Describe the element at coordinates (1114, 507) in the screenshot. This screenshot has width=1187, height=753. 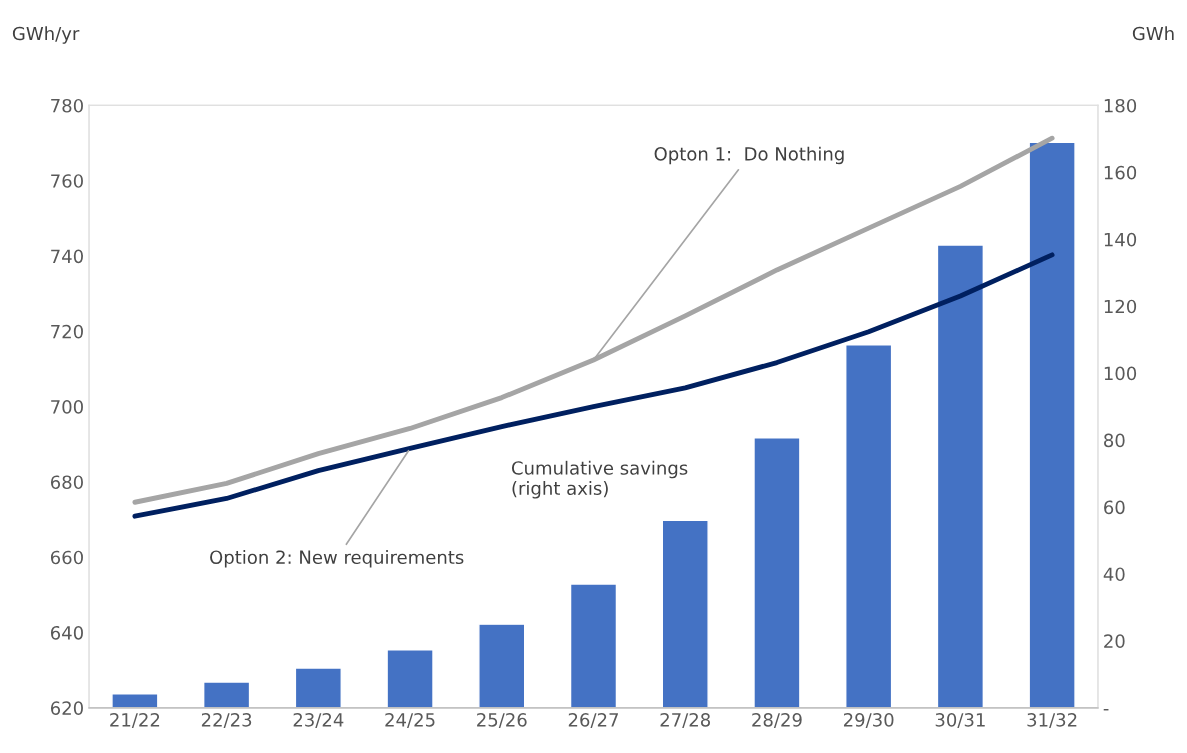
I see `y2-tick-label: 60` at that location.